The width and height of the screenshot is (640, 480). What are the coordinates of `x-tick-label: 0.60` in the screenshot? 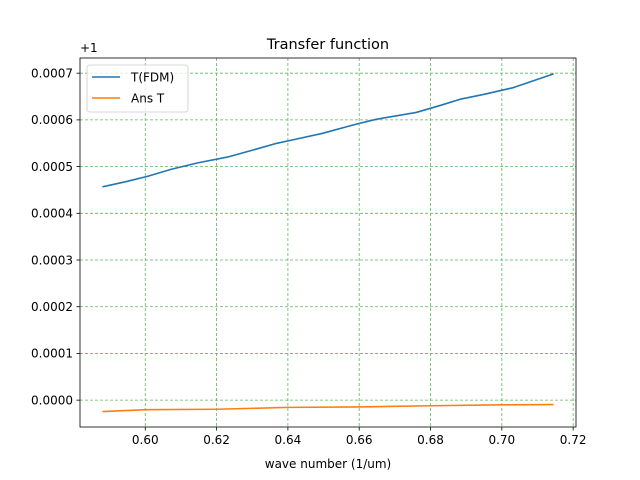 It's located at (145, 440).